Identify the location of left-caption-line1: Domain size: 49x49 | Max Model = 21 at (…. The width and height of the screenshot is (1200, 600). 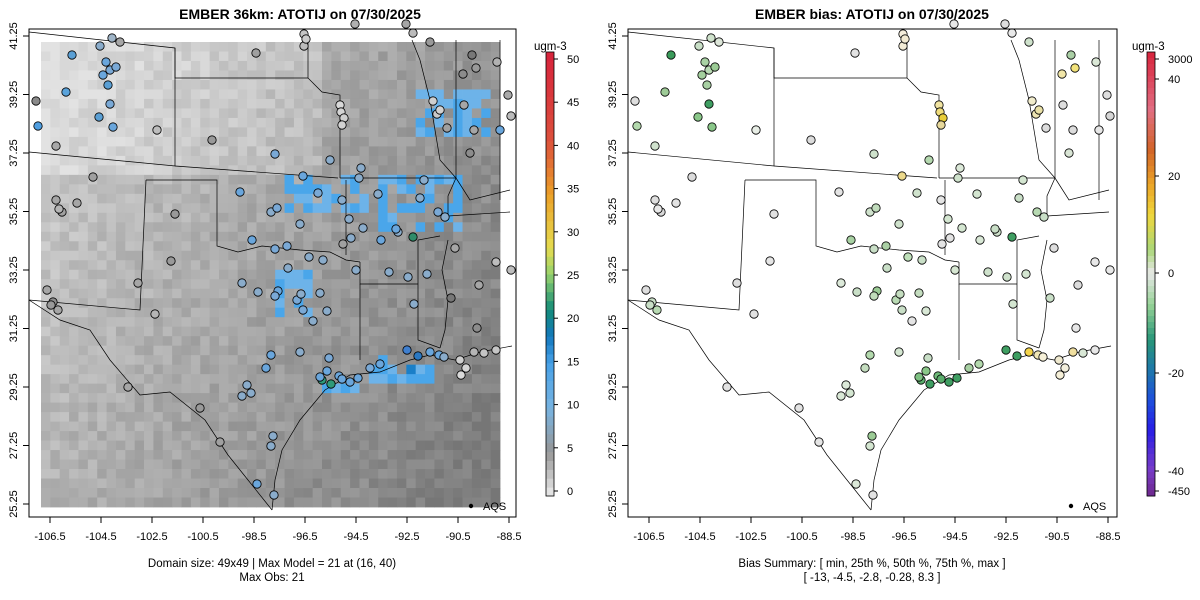
(272, 564).